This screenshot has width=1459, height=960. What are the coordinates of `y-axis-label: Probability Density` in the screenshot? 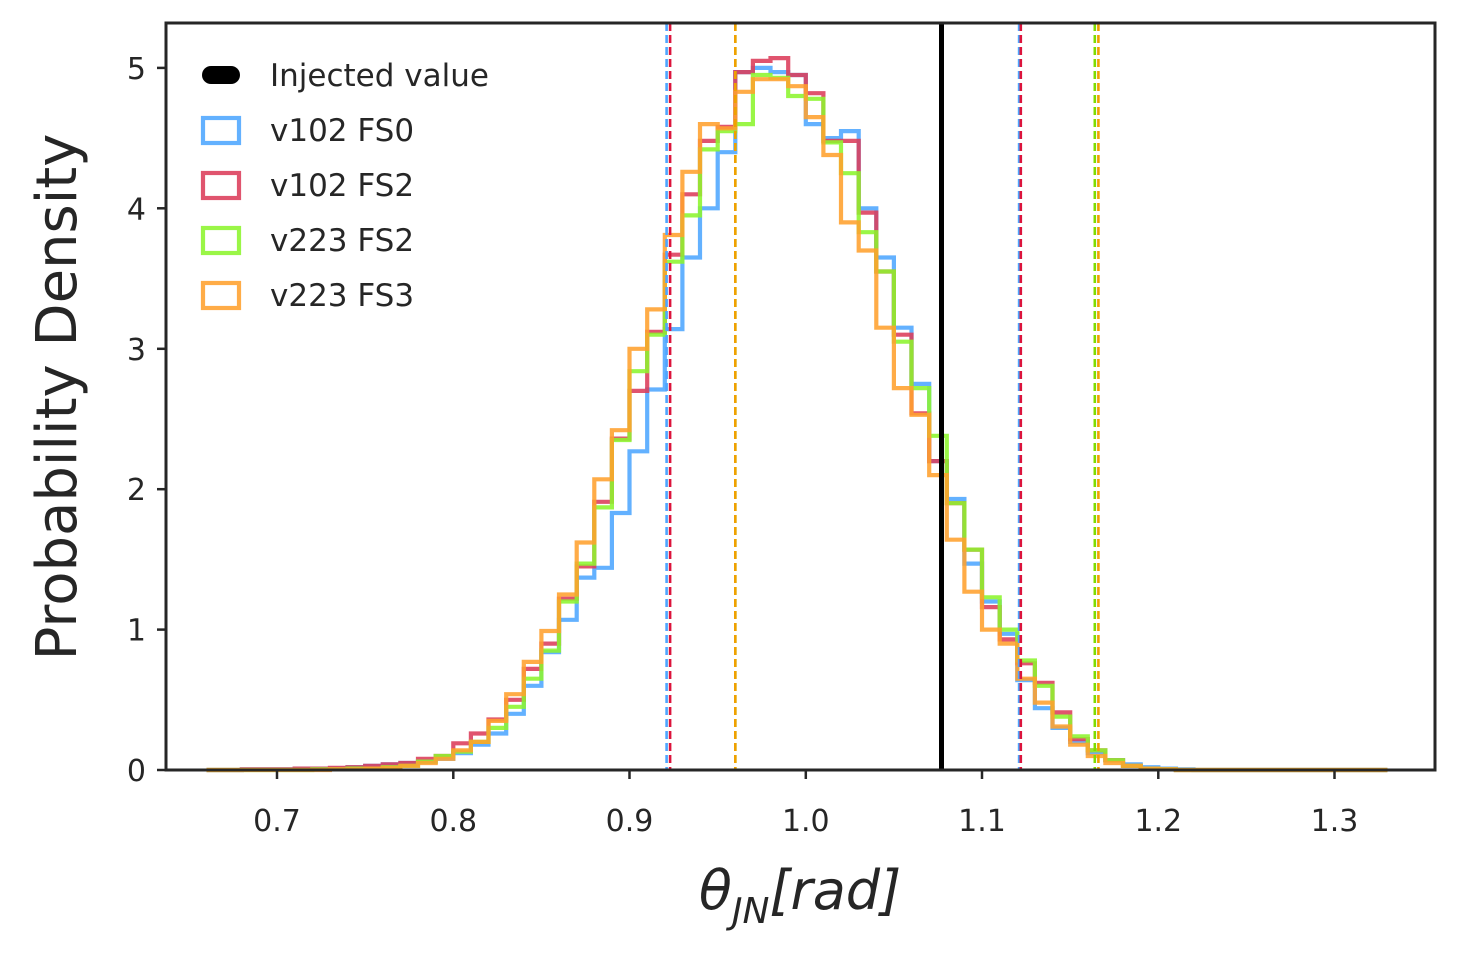 It's located at (57, 397).